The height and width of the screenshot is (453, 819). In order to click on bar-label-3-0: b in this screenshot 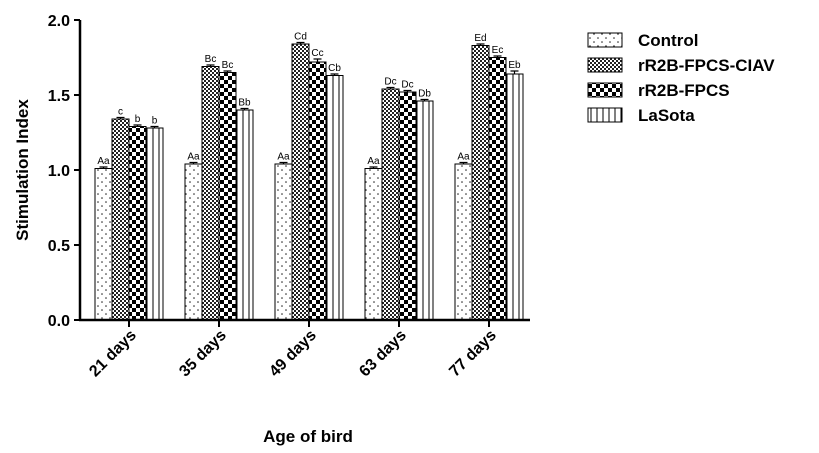, I will do `click(155, 121)`.